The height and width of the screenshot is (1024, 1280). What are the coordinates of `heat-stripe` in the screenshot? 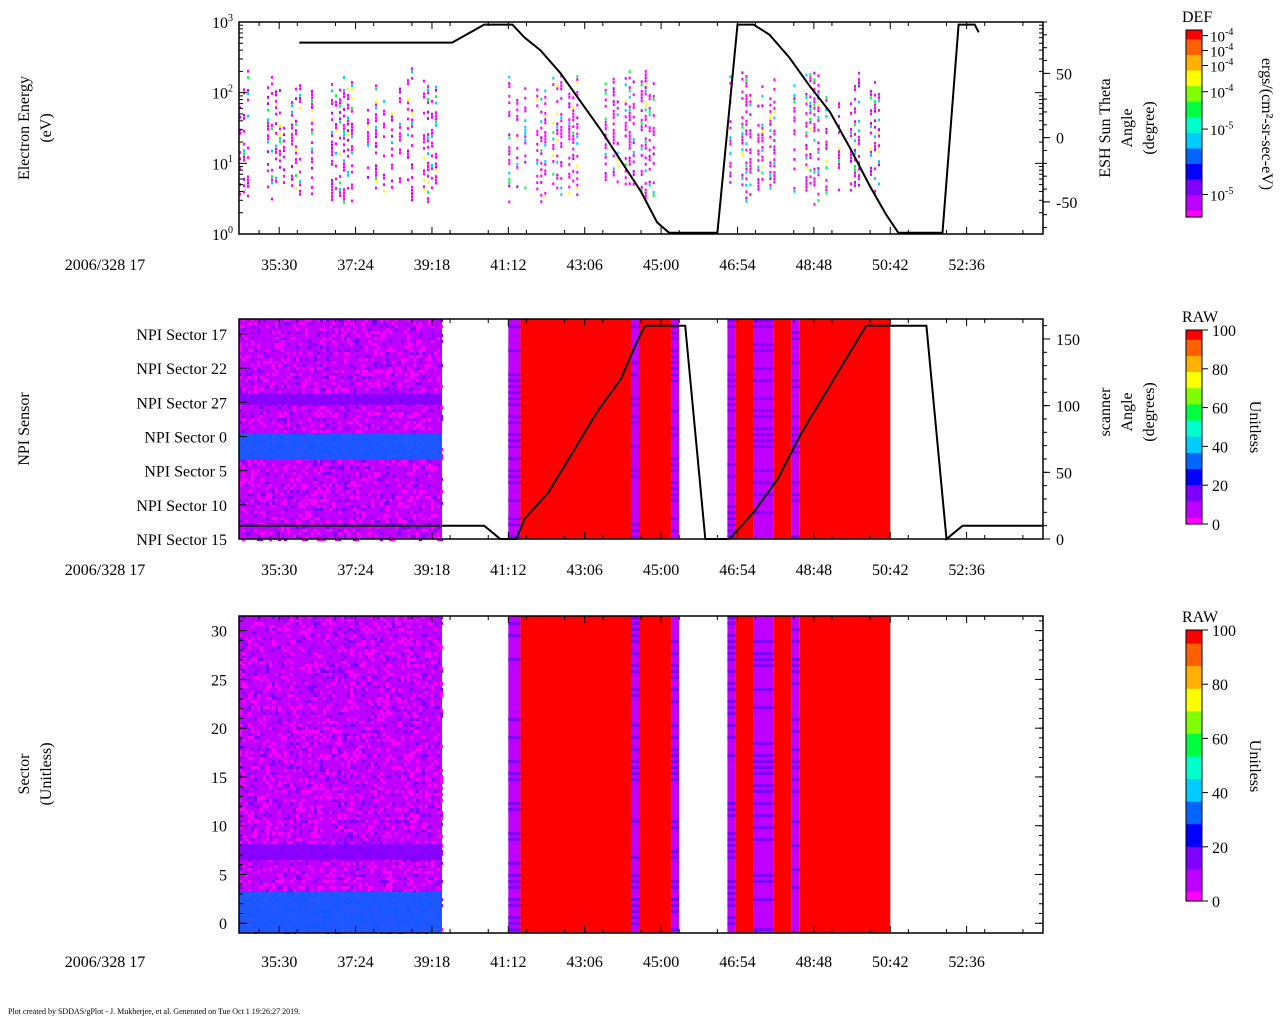 It's located at (763, 440).